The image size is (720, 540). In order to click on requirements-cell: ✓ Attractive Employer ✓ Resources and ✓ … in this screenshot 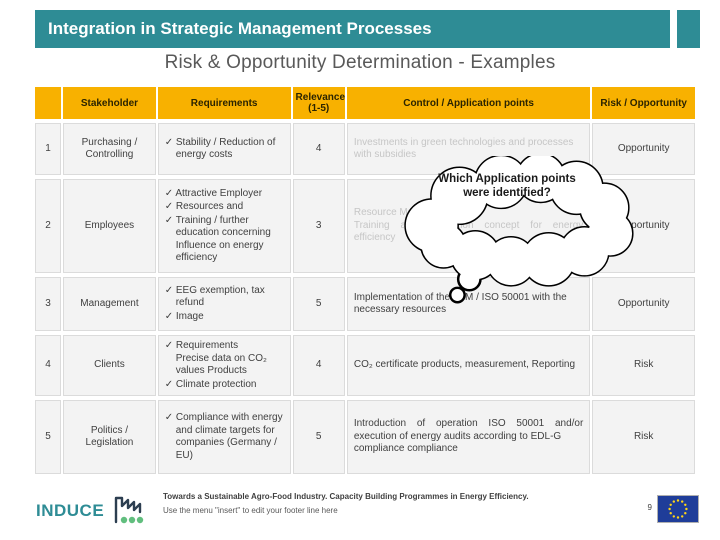, I will do `click(224, 226)`.